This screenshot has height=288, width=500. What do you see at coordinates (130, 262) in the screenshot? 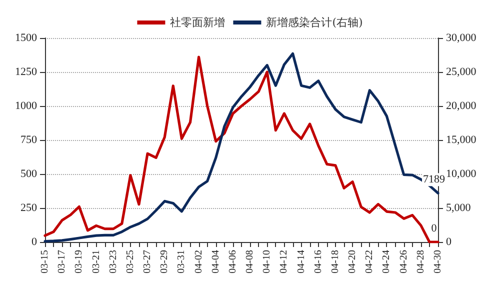
I see `x-tick-label: 03-25` at bounding box center [130, 262].